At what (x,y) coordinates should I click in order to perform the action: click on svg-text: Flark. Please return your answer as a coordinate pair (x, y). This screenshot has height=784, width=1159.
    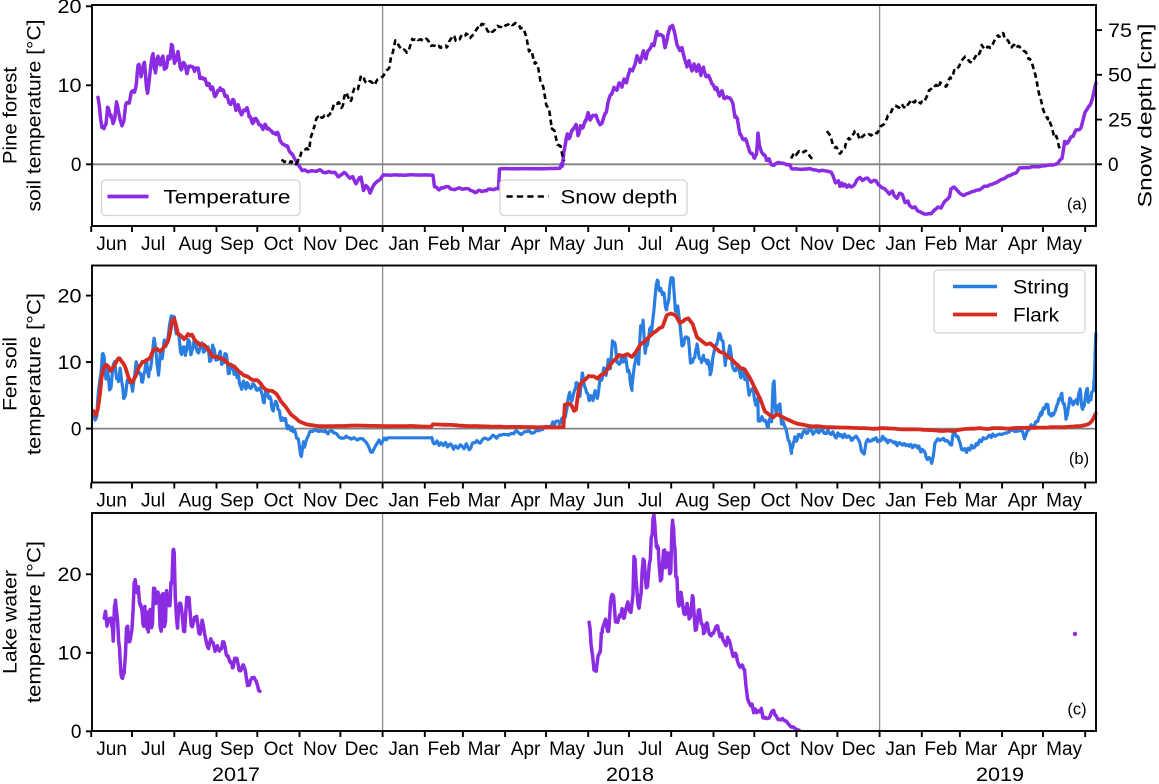
    Looking at the image, I should click on (1036, 316).